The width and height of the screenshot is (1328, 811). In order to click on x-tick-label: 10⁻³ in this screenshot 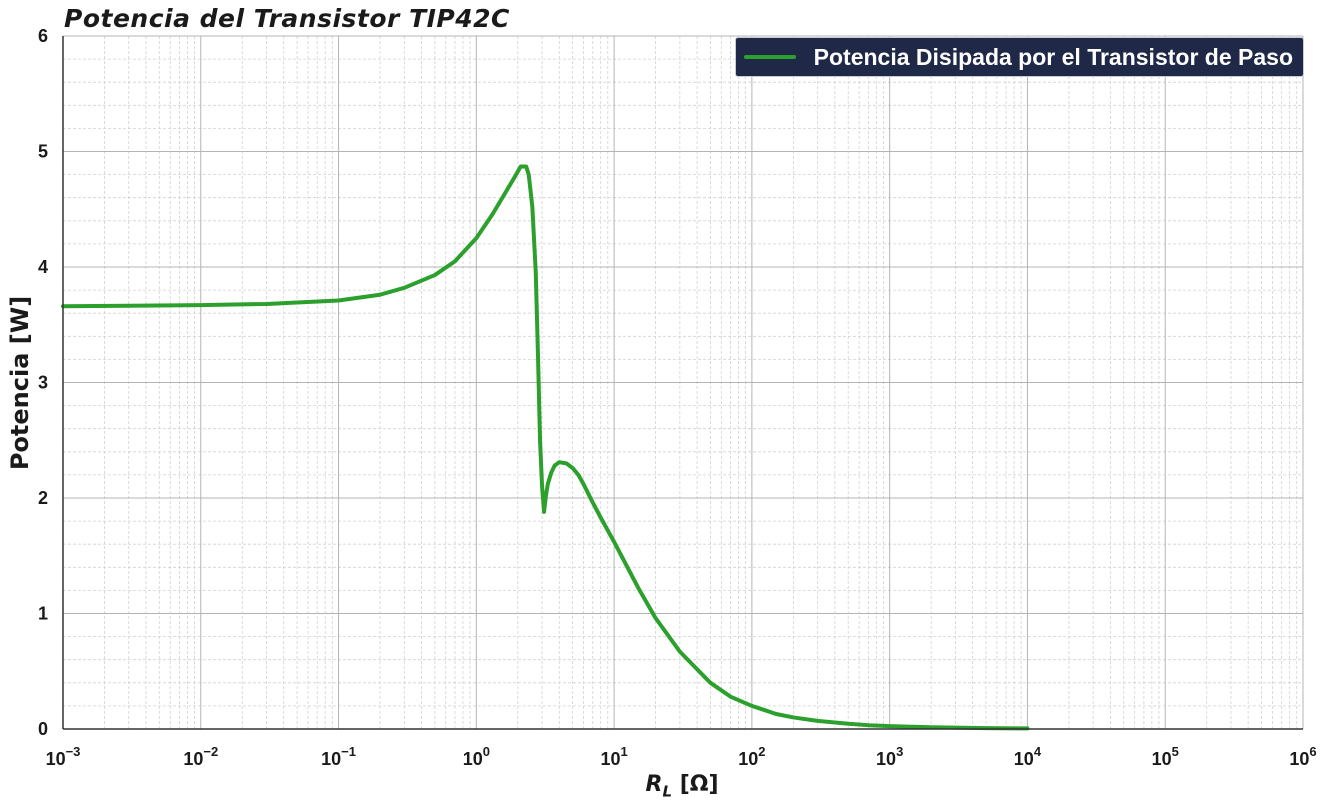, I will do `click(63, 756)`.